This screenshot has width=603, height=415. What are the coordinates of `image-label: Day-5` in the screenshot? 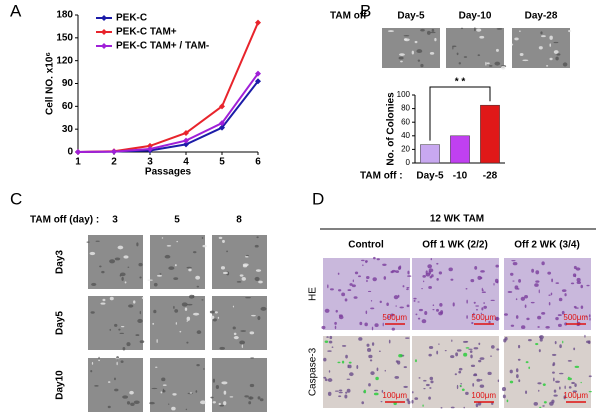 It's located at (411, 16).